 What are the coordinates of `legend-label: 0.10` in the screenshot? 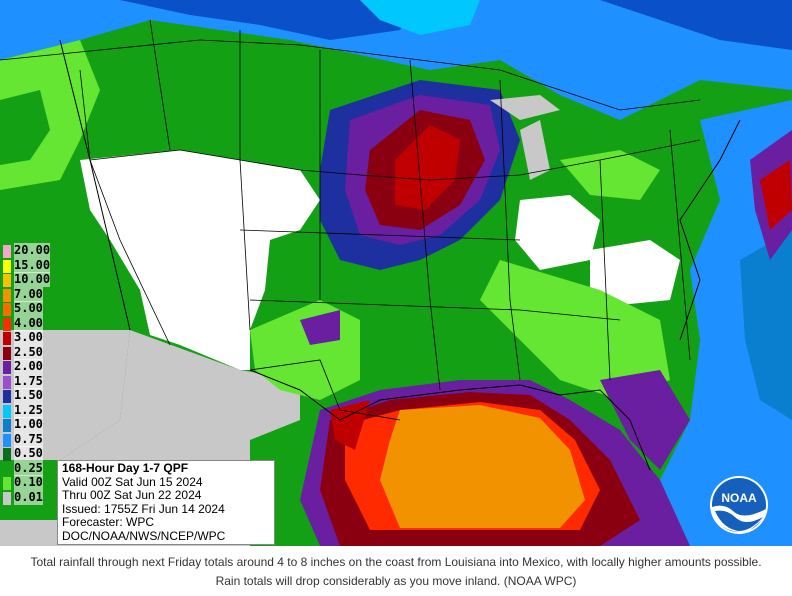 It's located at (28, 482).